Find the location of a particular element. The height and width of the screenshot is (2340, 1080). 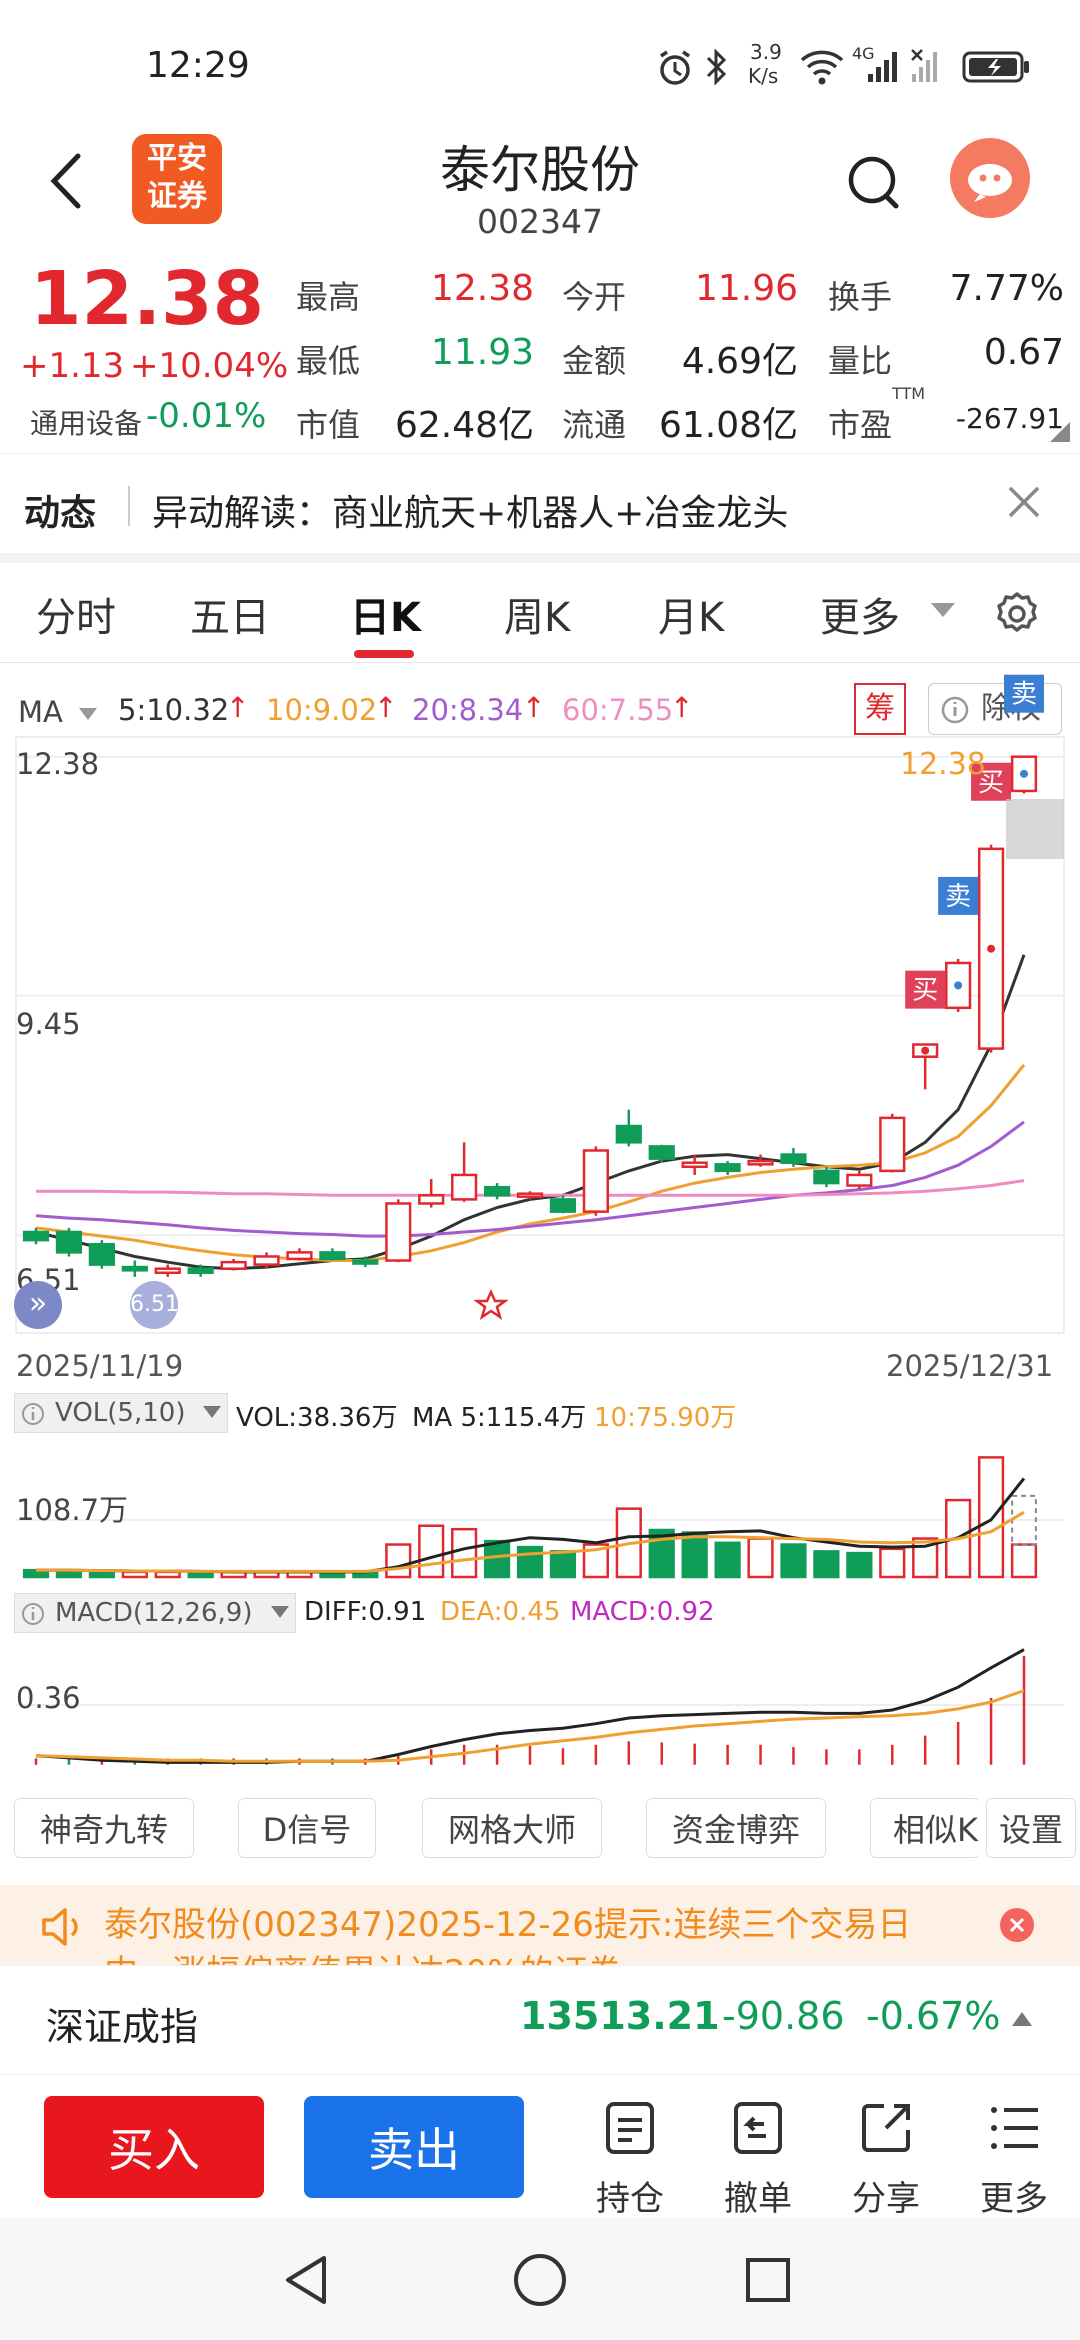

gear-icon is located at coordinates (1017, 614).